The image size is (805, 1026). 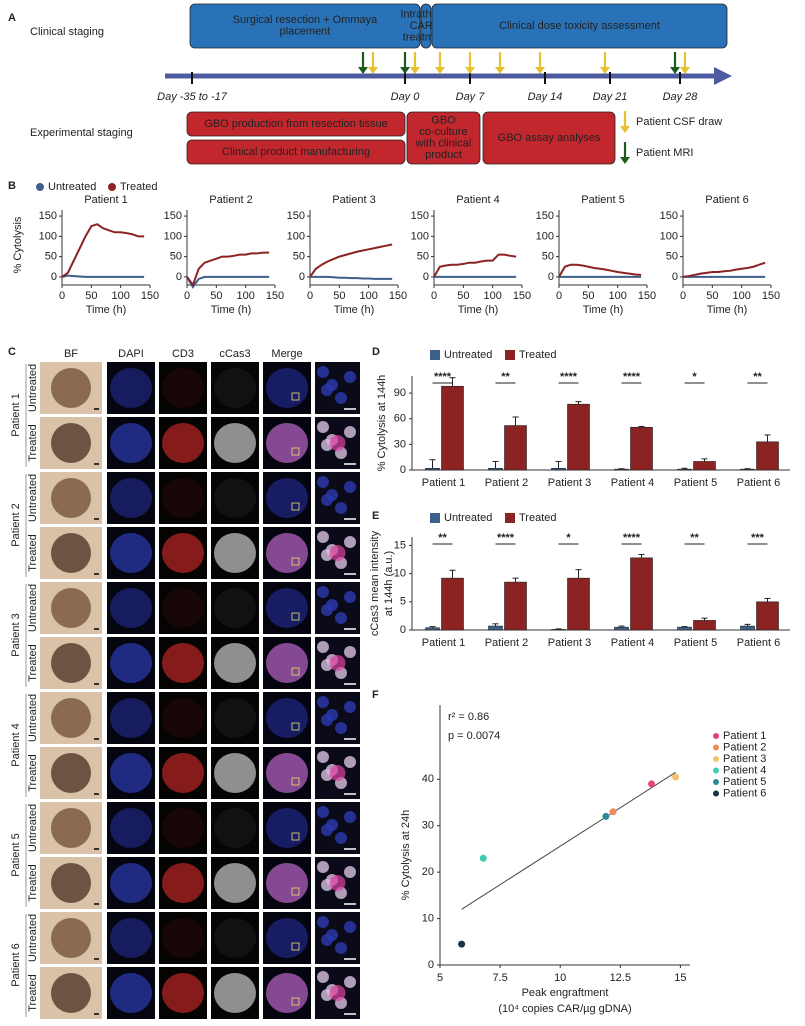 What do you see at coordinates (305, 20) in the screenshot?
I see `stage-box-text: Surgical resection + Ommaya` at bounding box center [305, 20].